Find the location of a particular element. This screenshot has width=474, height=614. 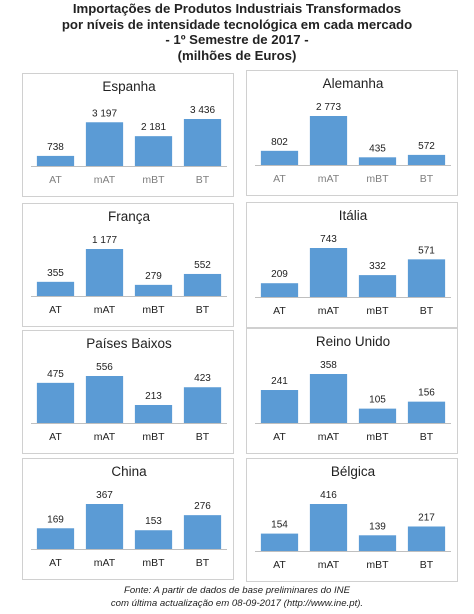

chart-title-belgica: Bélgica is located at coordinates (353, 471).